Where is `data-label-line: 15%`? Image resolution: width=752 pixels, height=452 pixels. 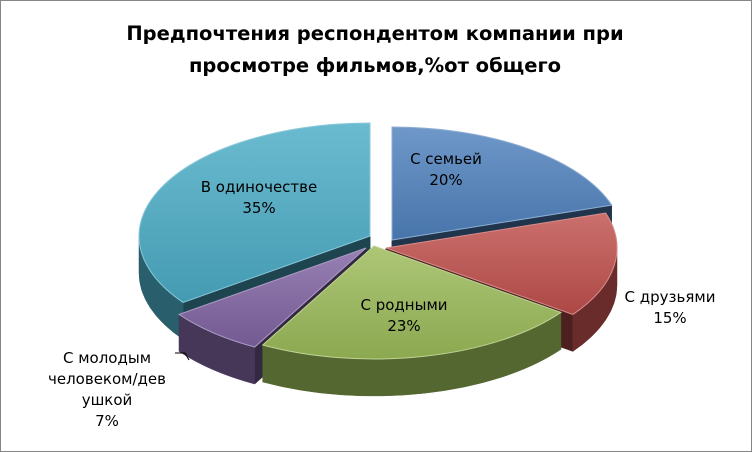 data-label-line: 15% is located at coordinates (669, 318).